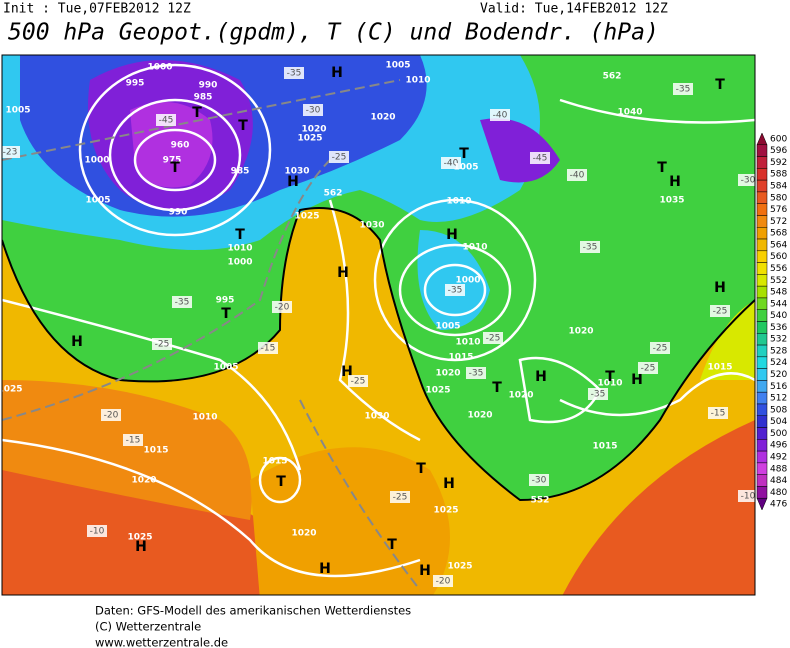 The height and width of the screenshot is (648, 790). What do you see at coordinates (778, 457) in the screenshot?
I see `color-scale-label: 492` at bounding box center [778, 457].